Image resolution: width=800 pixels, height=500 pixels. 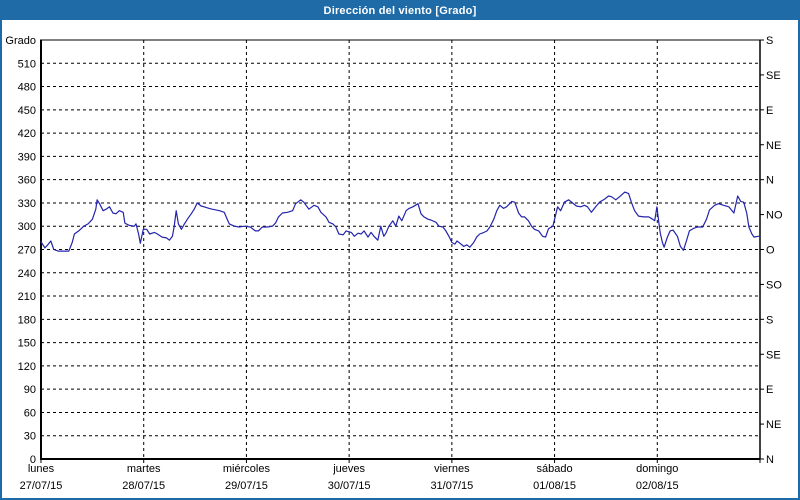 I want to click on y-tick-label: 420, so click(x=27, y=134).